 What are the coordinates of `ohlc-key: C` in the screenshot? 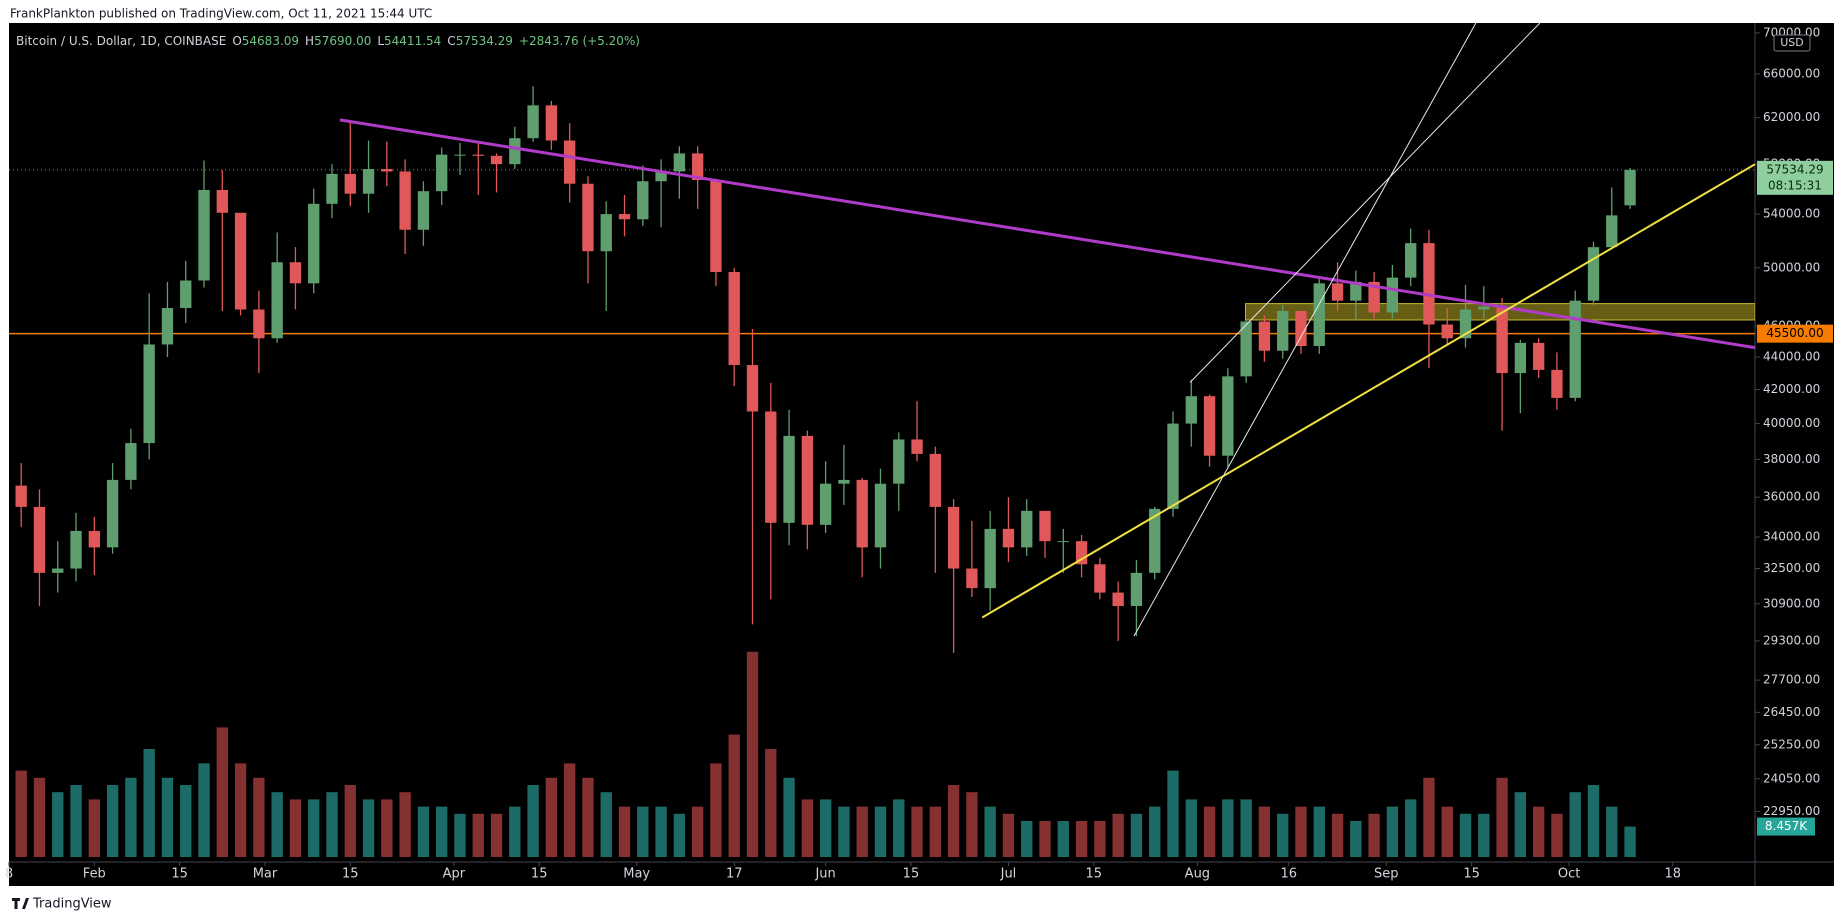 It's located at (451, 41).